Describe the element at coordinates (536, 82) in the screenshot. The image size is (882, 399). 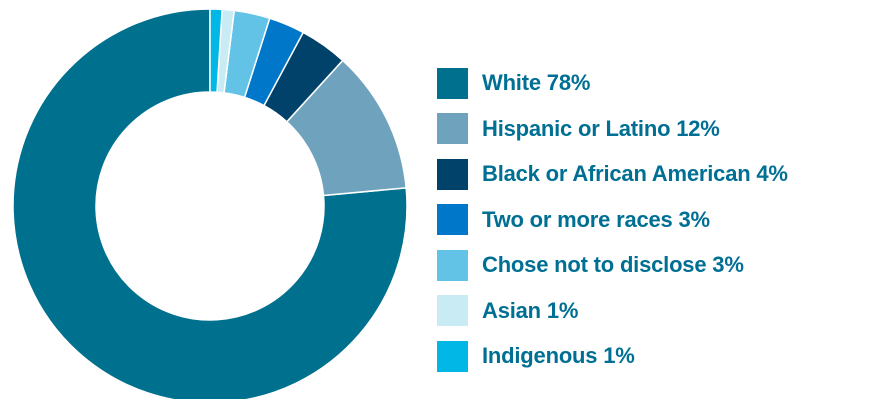
I see `legend-label-white: White 78%` at that location.